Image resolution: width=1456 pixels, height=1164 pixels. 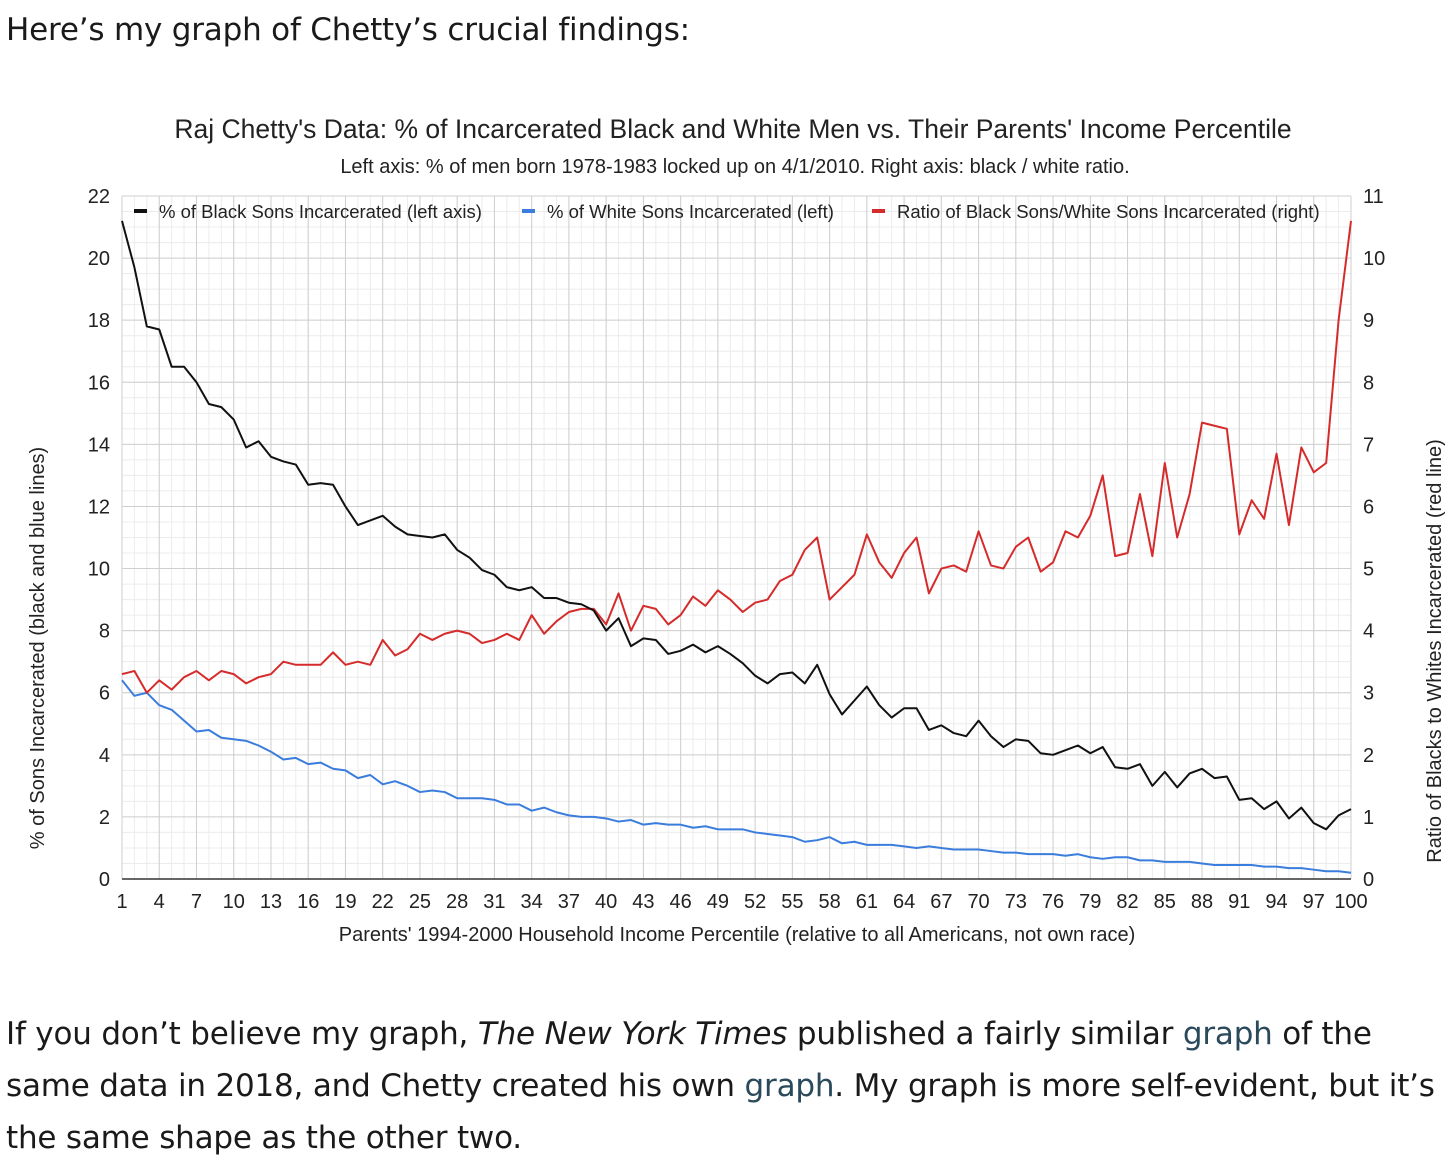 I want to click on x-tick-label: 97, so click(x=1314, y=902).